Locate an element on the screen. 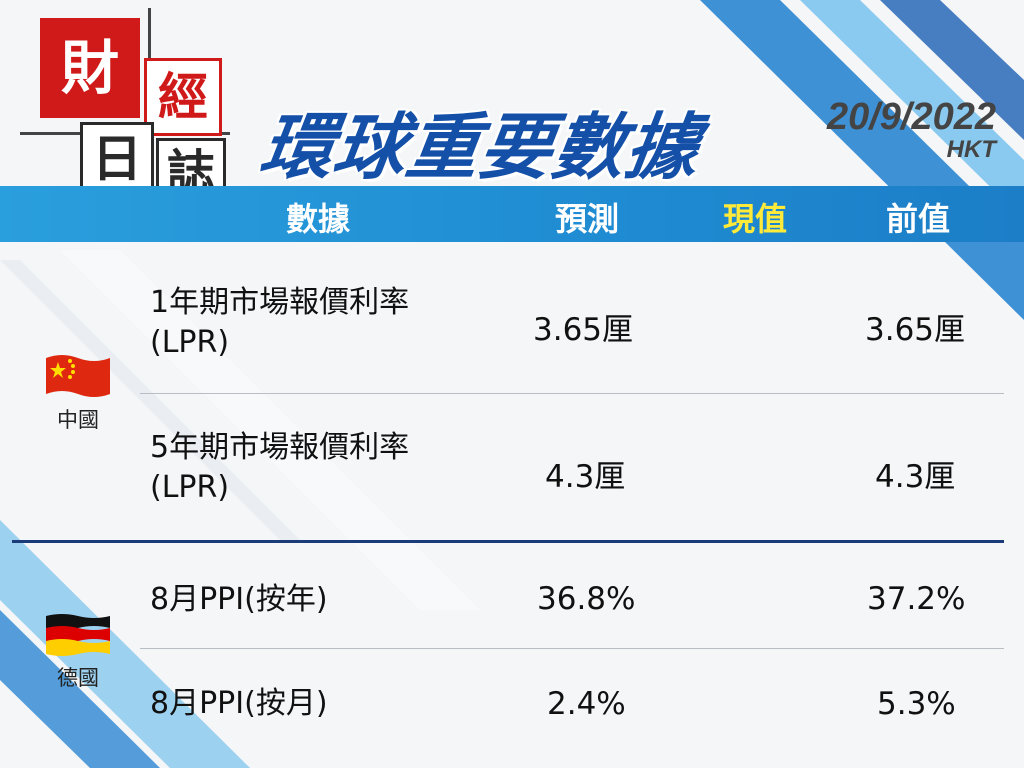 This screenshot has height=768, width=1024. country-name: 德國 is located at coordinates (78, 678).